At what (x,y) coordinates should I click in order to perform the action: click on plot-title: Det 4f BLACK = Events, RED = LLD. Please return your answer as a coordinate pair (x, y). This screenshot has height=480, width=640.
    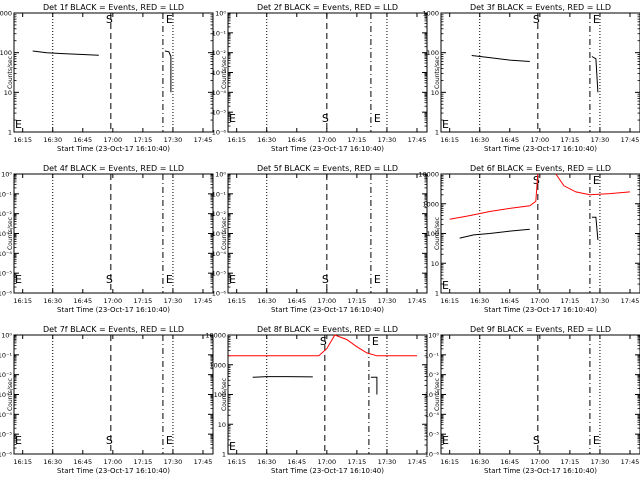
    Looking at the image, I should click on (113, 168).